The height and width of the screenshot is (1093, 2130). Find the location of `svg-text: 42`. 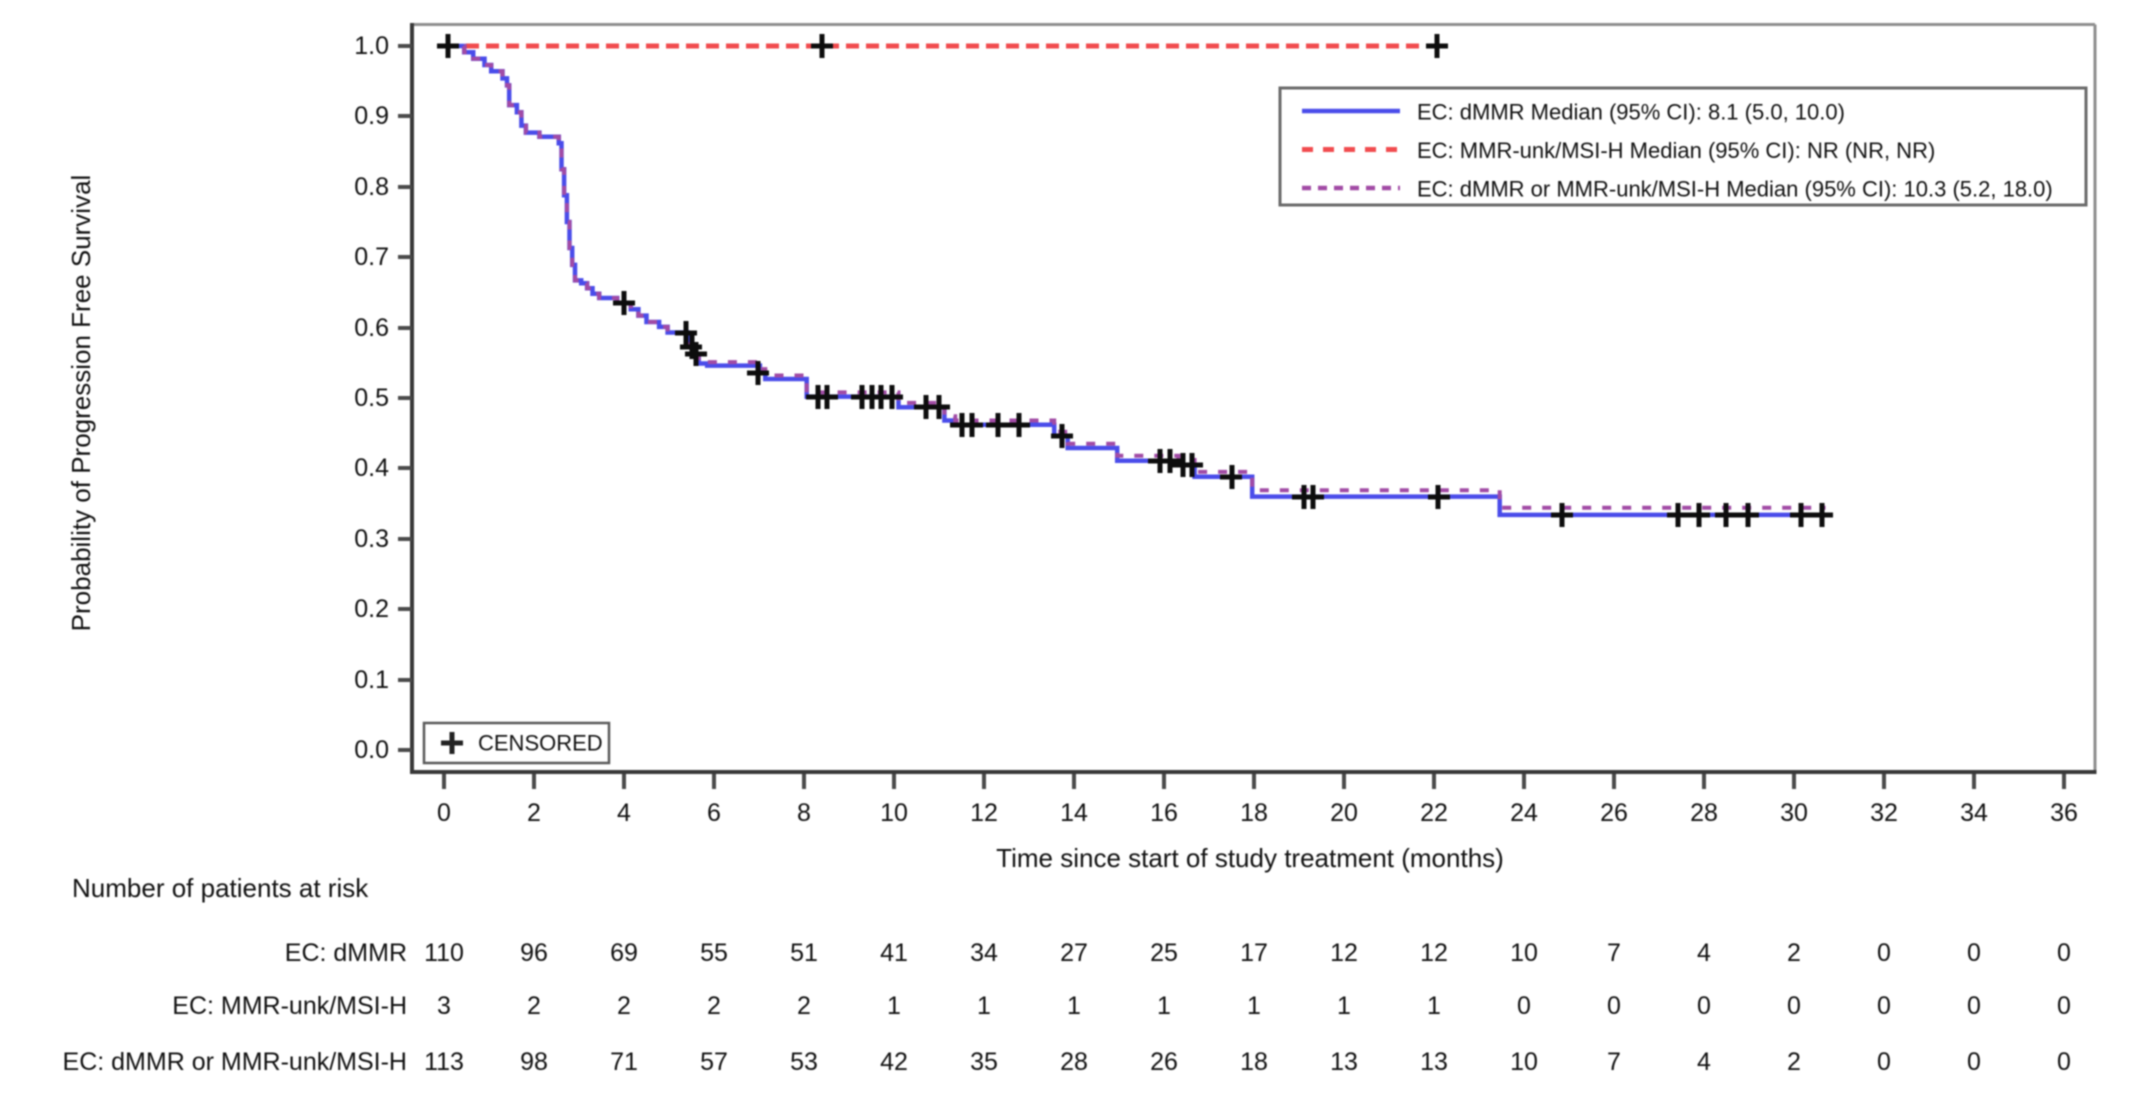

svg-text: 42 is located at coordinates (894, 1062).